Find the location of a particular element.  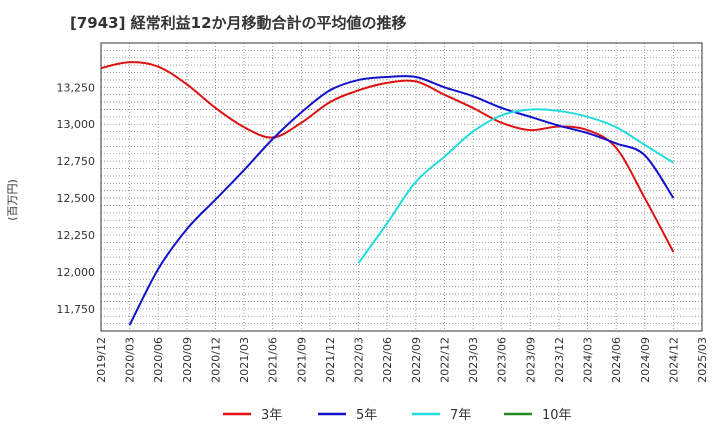

x-tick-label: 2024/09 is located at coordinates (645, 360).